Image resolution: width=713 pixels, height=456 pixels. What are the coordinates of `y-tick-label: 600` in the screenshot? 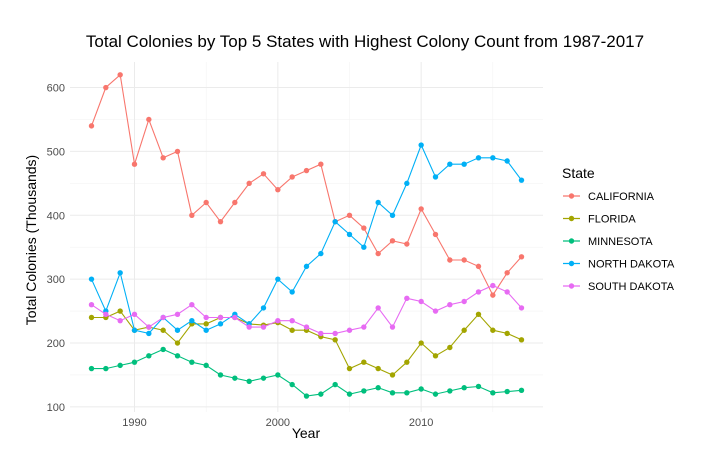 It's located at (56, 89).